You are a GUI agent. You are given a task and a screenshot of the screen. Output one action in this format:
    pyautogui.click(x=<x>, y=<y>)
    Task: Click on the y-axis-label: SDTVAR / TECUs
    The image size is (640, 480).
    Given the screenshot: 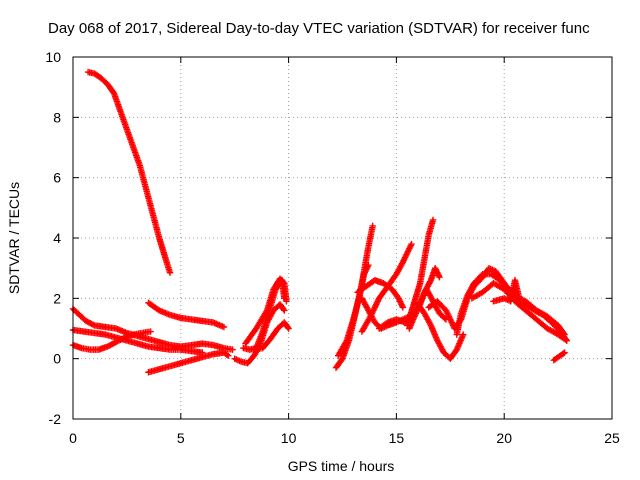 What is the action you would take?
    pyautogui.click(x=14, y=238)
    